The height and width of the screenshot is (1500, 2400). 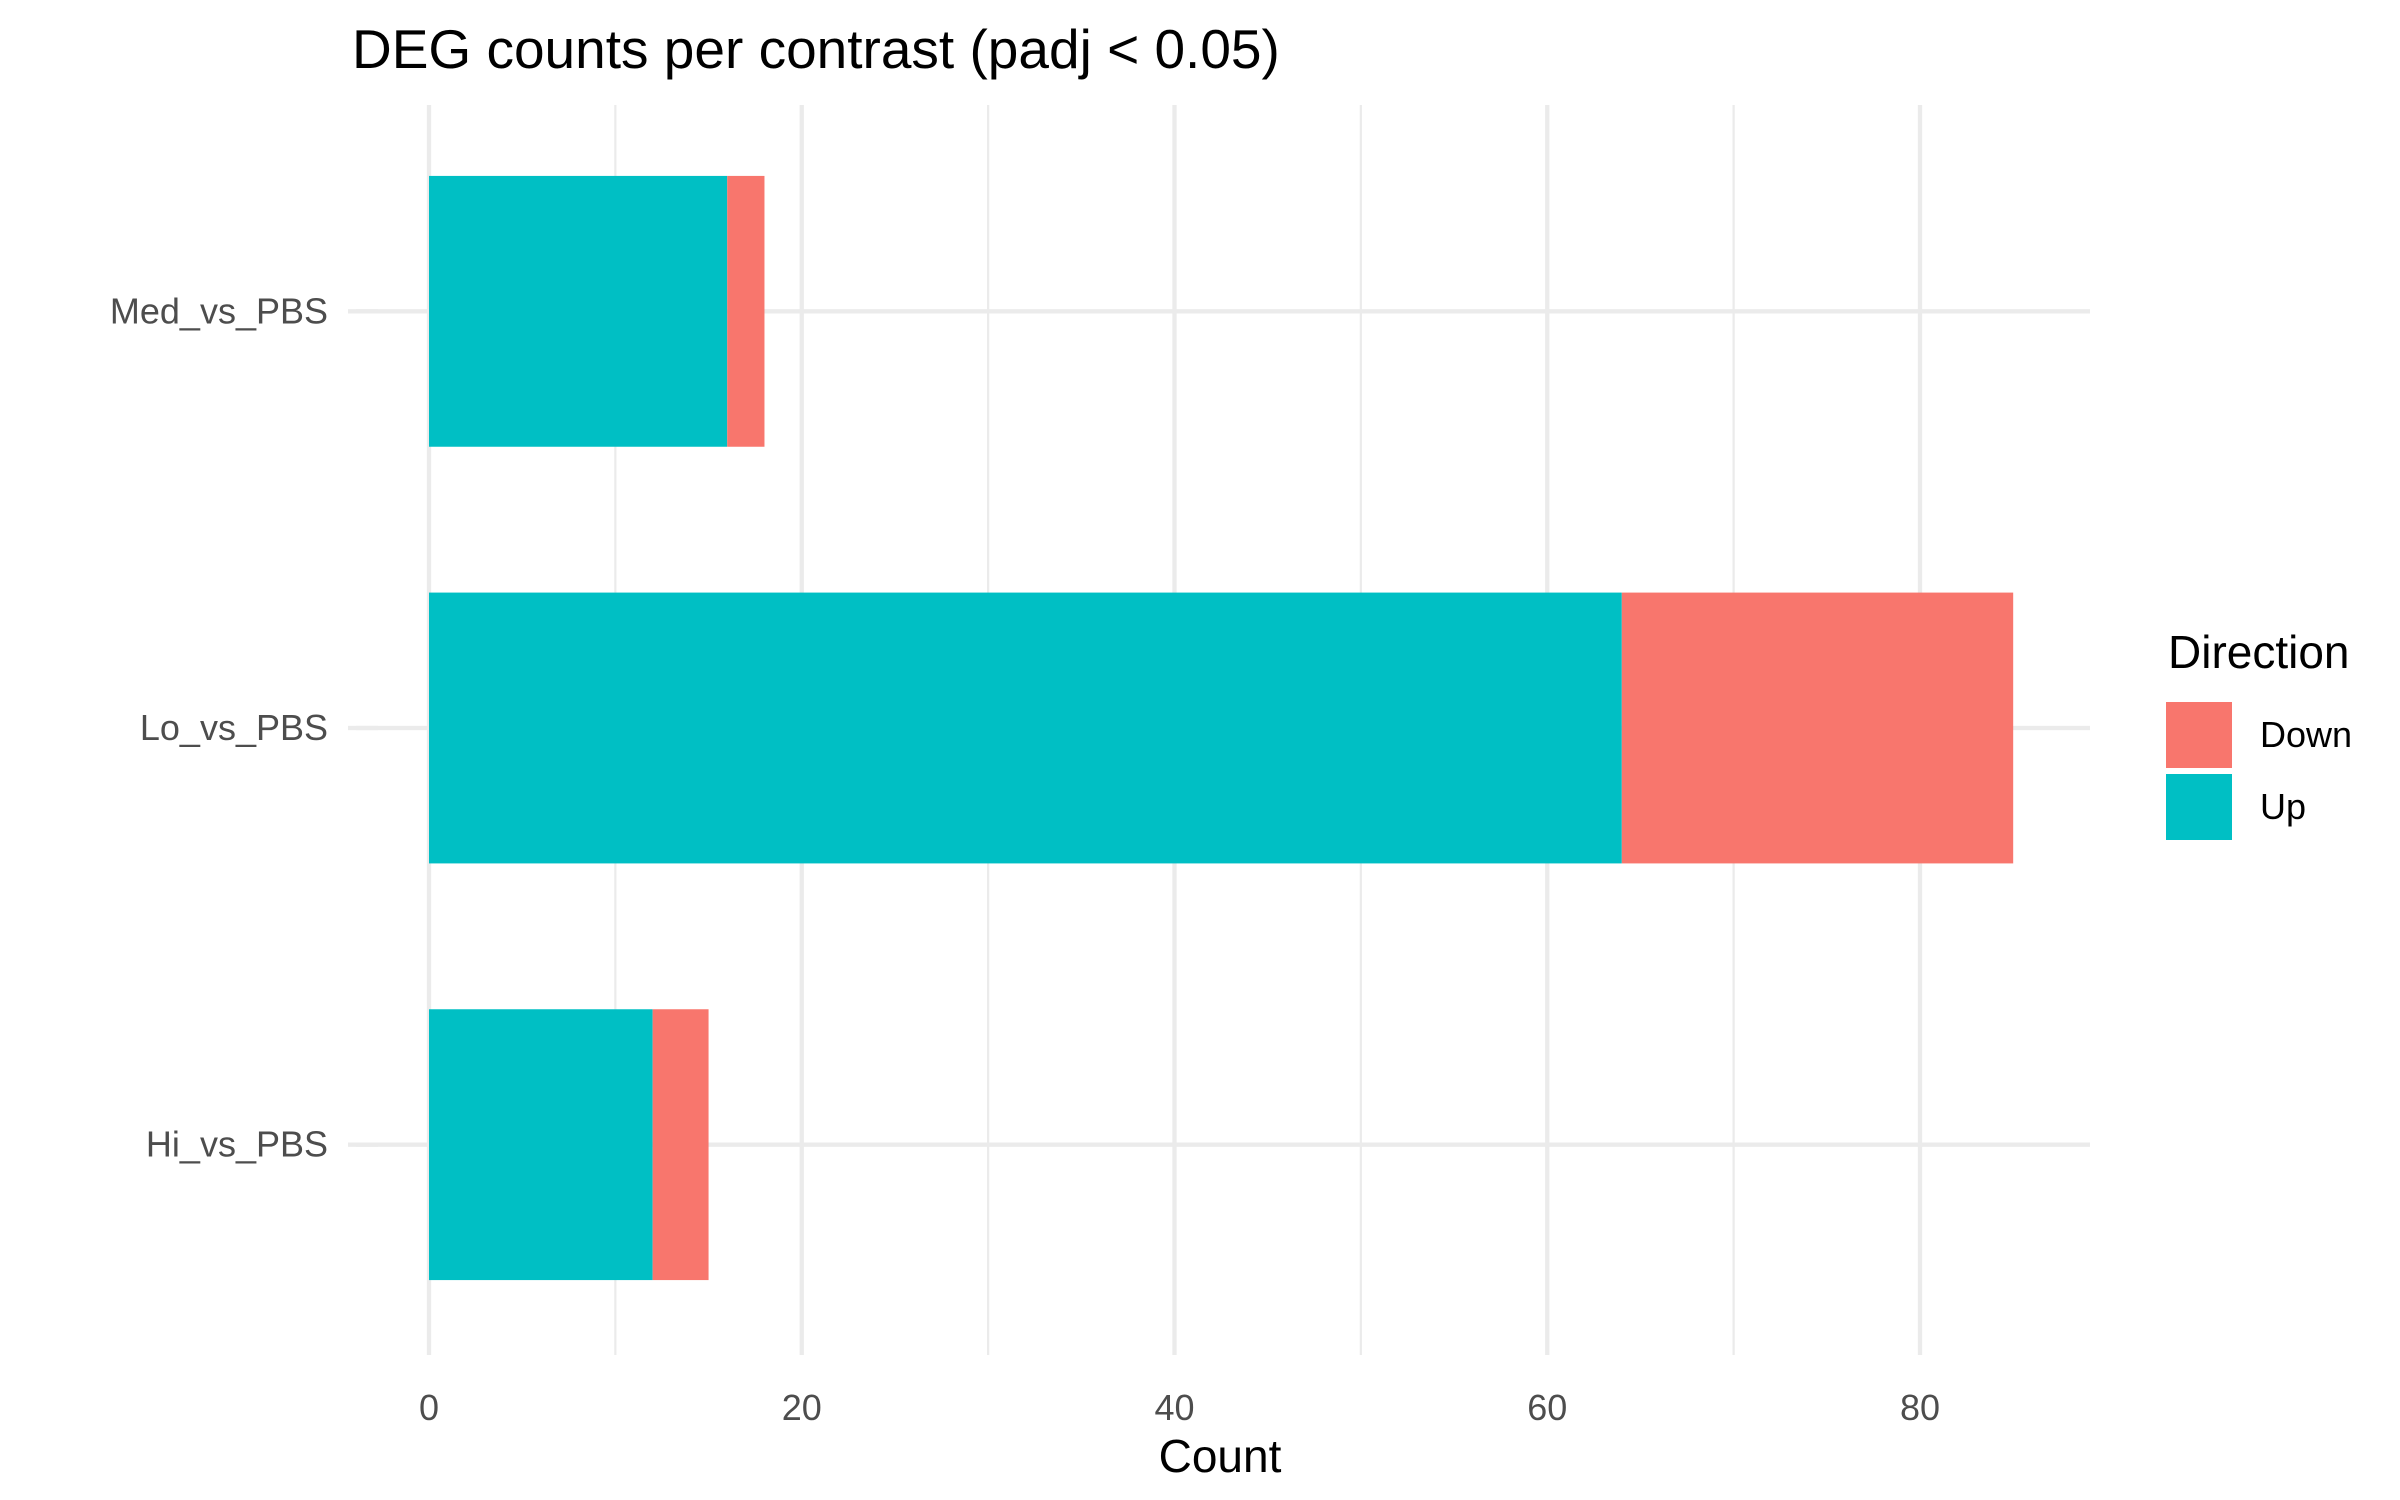 What do you see at coordinates (2259, 652) in the screenshot?
I see `legend-title: Direction` at bounding box center [2259, 652].